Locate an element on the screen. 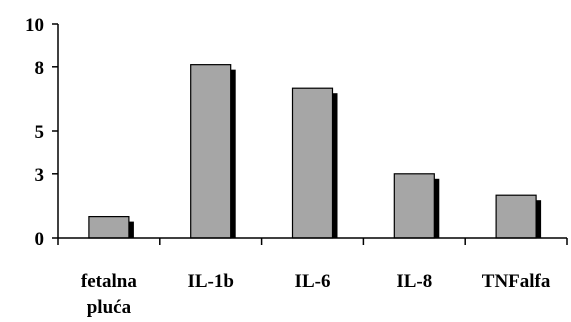 This screenshot has width=571, height=322. y-tick-label: 3 is located at coordinates (40, 175).